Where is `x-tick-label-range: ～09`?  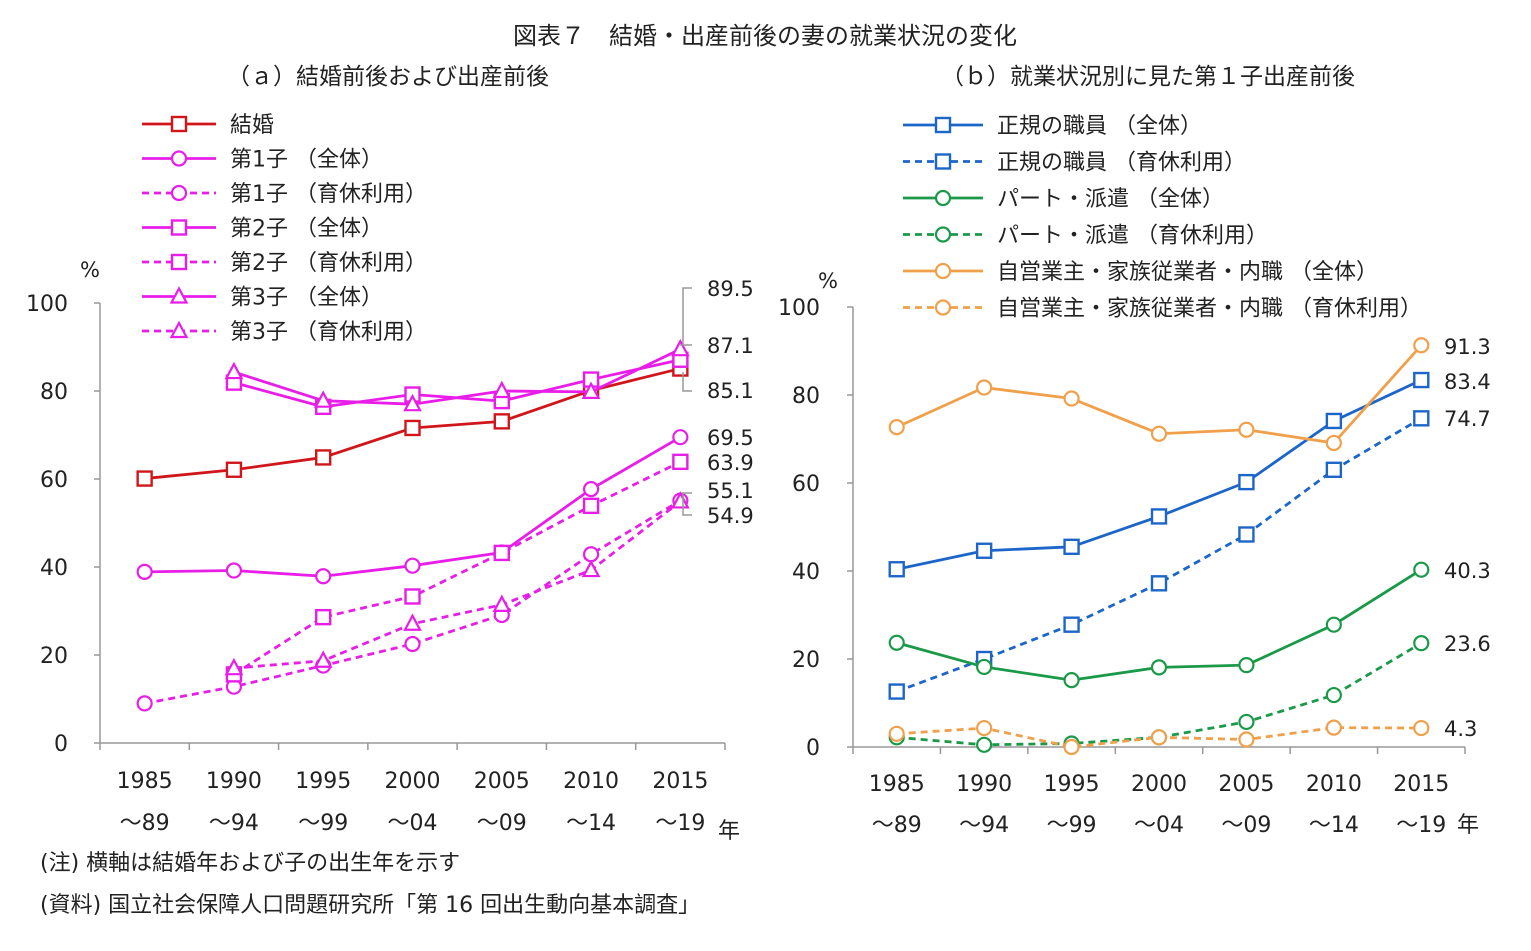 x-tick-label-range: ～09 is located at coordinates (502, 823).